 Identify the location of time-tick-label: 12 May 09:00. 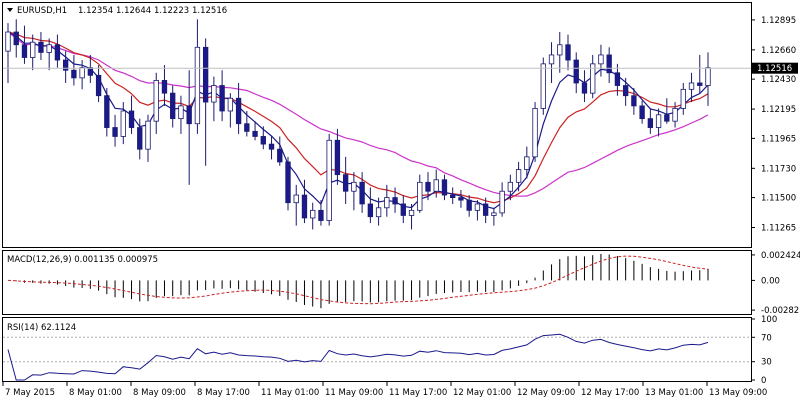
(546, 393).